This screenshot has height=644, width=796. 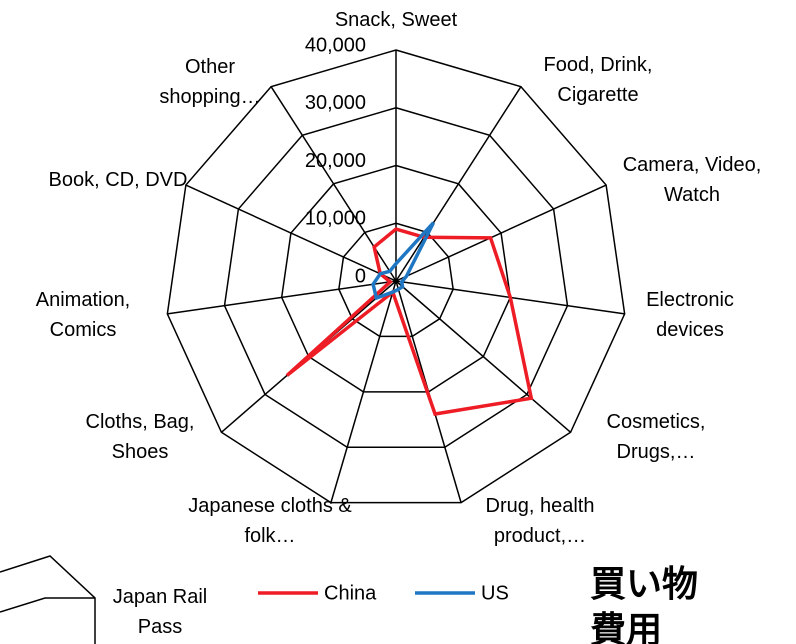 I want to click on r-tick-label: 20,000, so click(x=335, y=161).